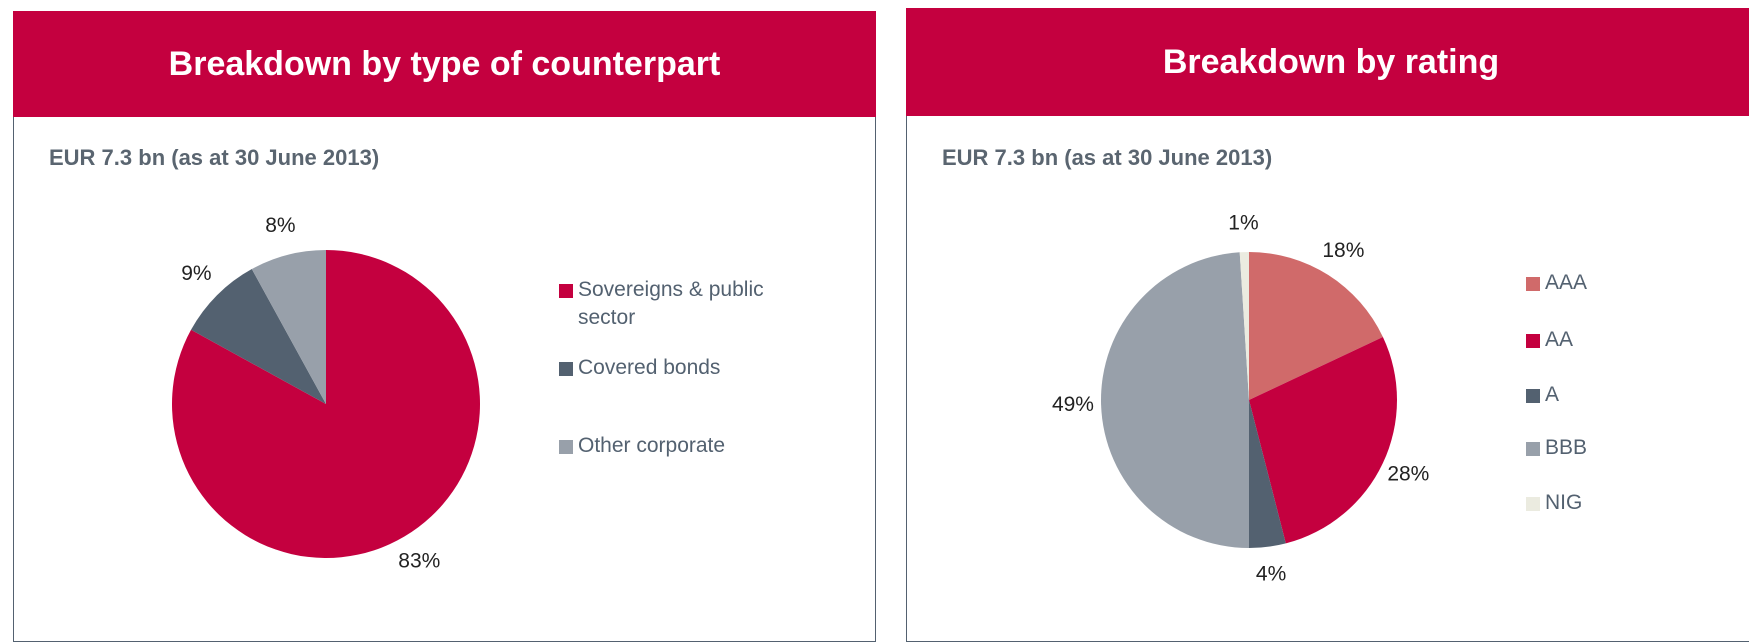  What do you see at coordinates (1552, 394) in the screenshot?
I see `legend-label: A` at bounding box center [1552, 394].